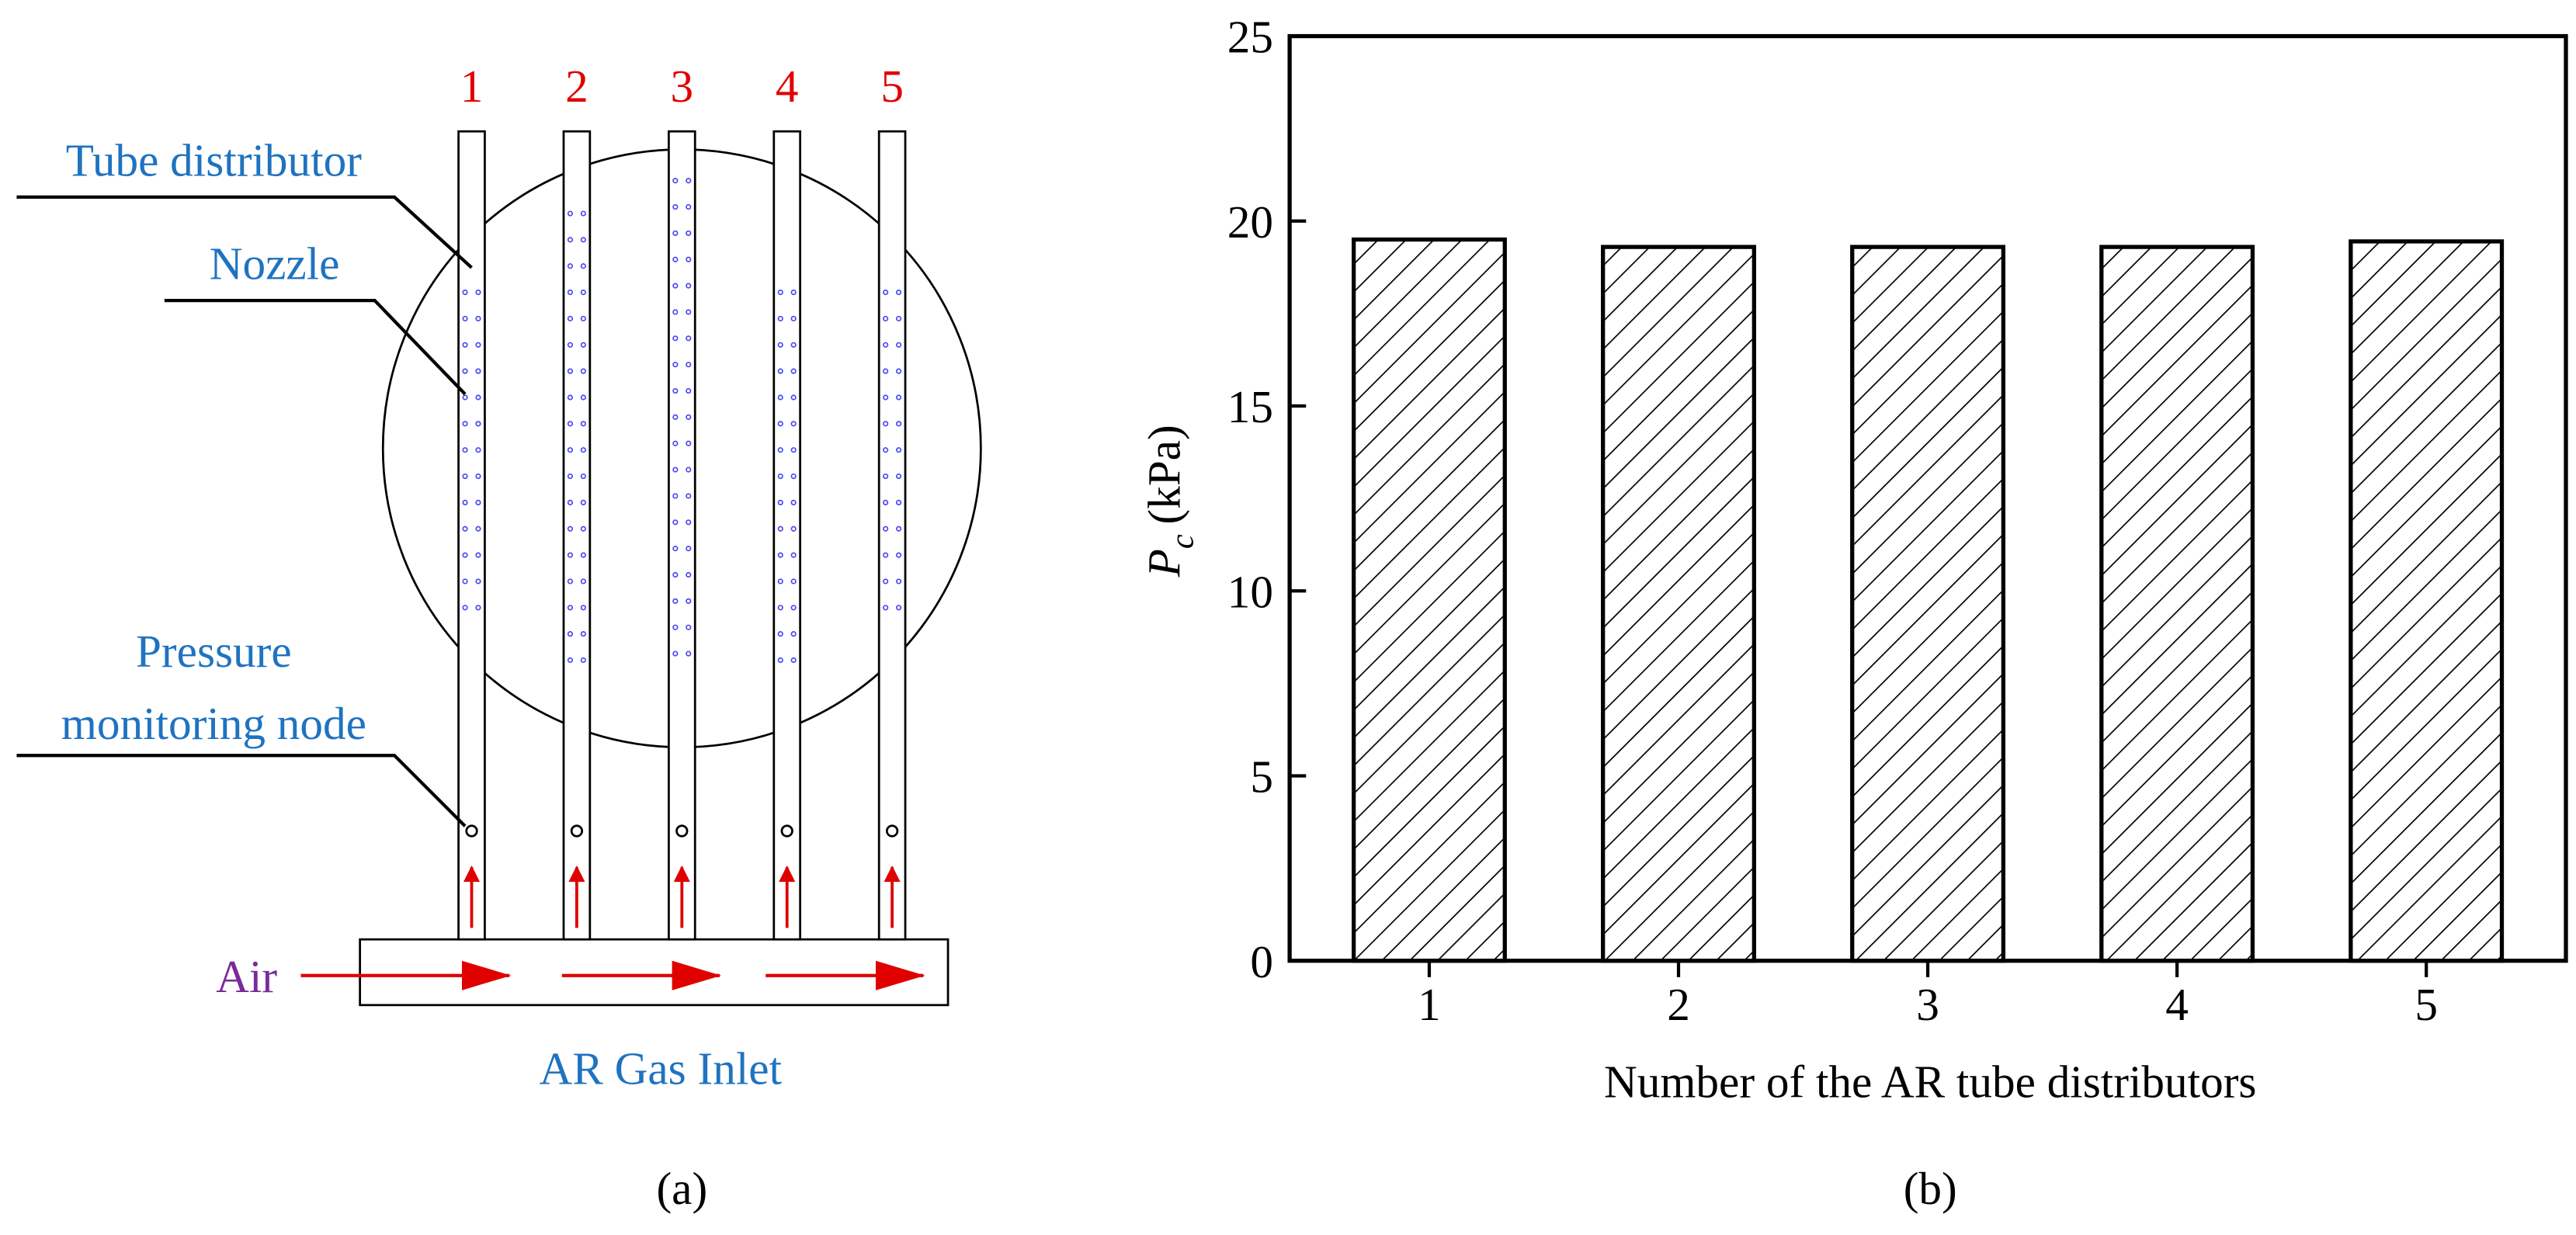 This screenshot has height=1235, width=2576. Describe the element at coordinates (214, 651) in the screenshot. I see `label: Pressure` at that location.